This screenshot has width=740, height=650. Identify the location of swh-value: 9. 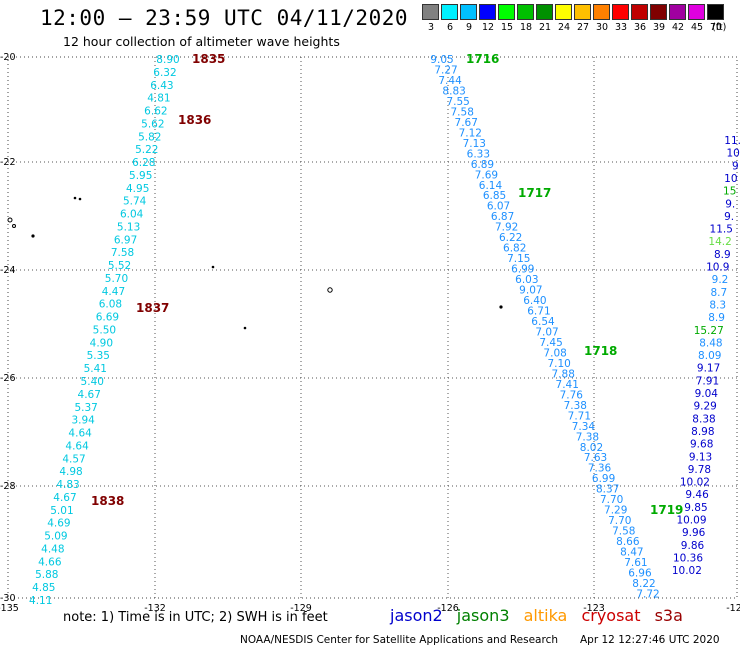
(735, 166).